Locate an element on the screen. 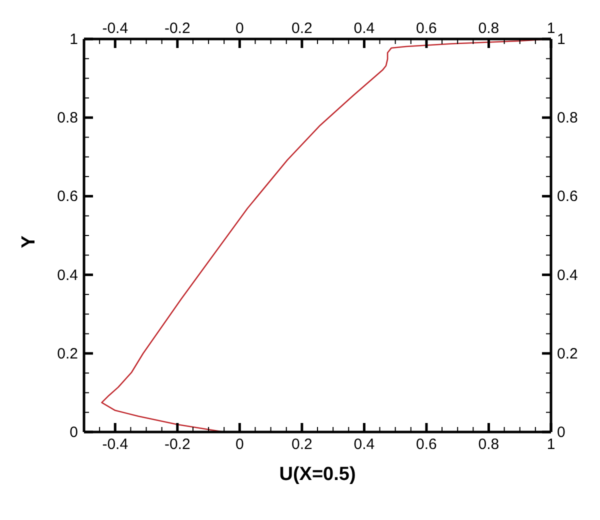 The width and height of the screenshot is (600, 520). x-tick-label: 0.6 is located at coordinates (426, 28).